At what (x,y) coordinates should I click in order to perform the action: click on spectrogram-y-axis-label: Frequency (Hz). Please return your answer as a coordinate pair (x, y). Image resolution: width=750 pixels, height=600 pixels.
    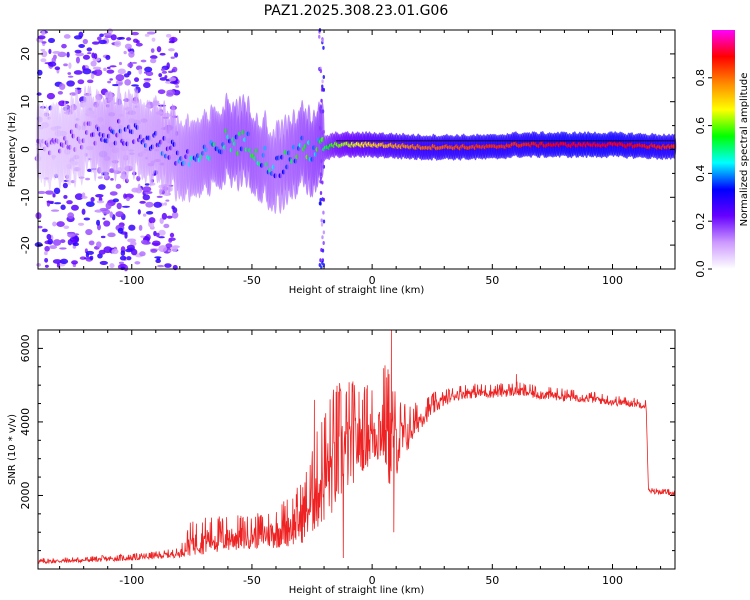
    Looking at the image, I should click on (12, 150).